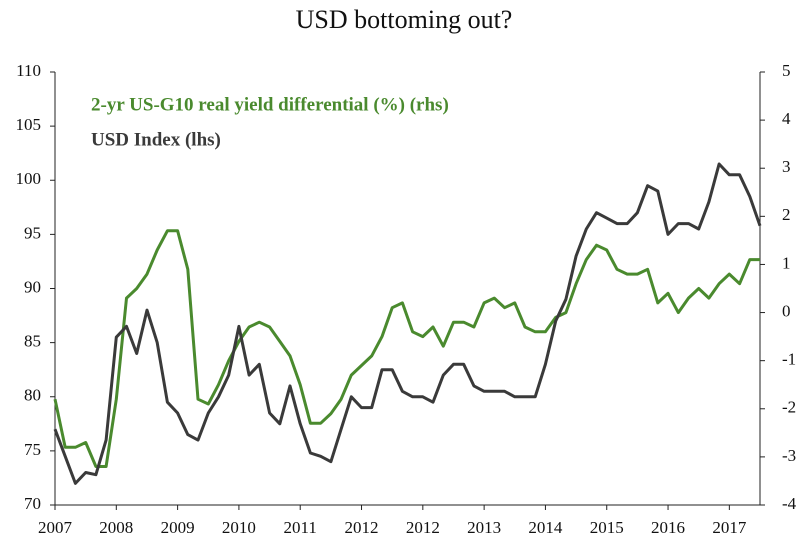 This screenshot has height=548, width=809. What do you see at coordinates (32, 341) in the screenshot?
I see `y-tick-label: 85` at bounding box center [32, 341].